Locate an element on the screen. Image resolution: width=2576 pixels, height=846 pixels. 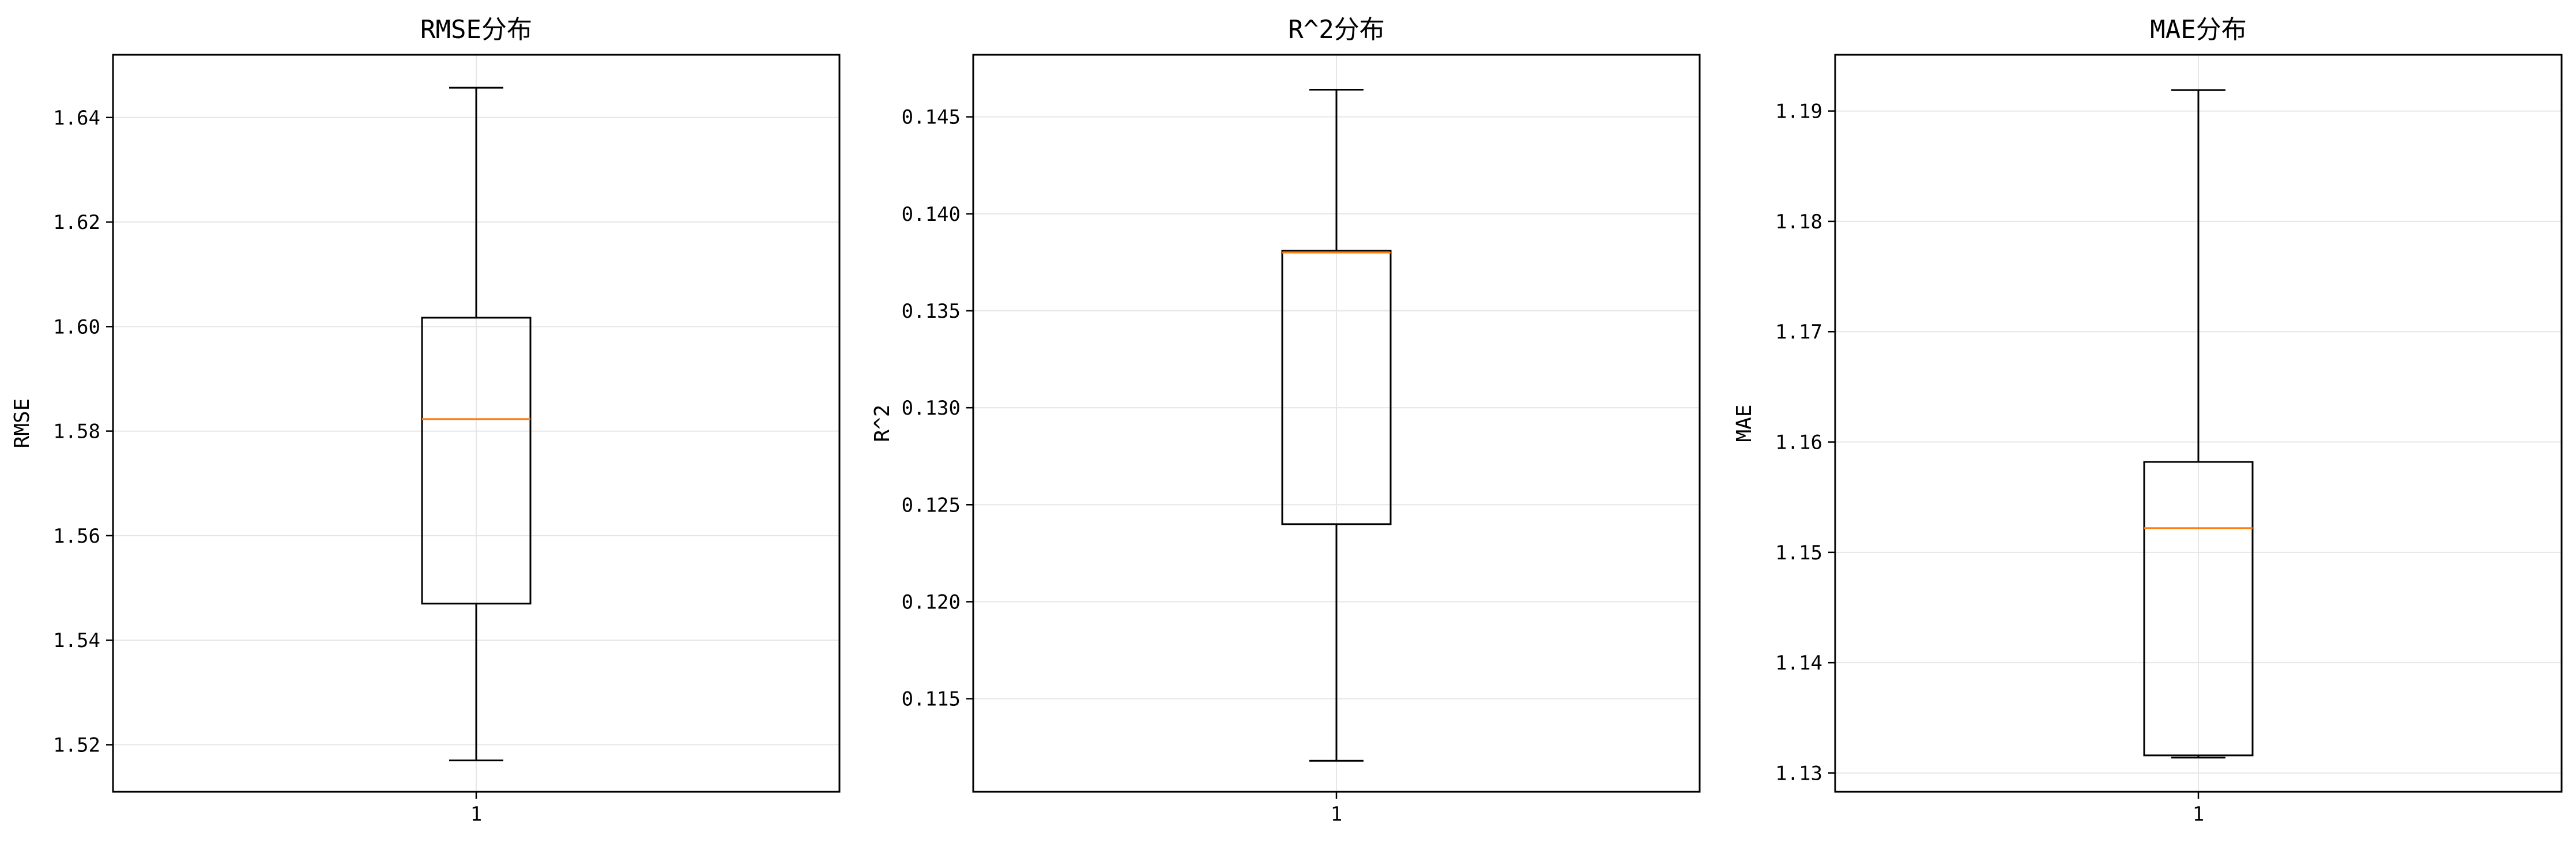
y-axis-label: MAE is located at coordinates (1744, 423).